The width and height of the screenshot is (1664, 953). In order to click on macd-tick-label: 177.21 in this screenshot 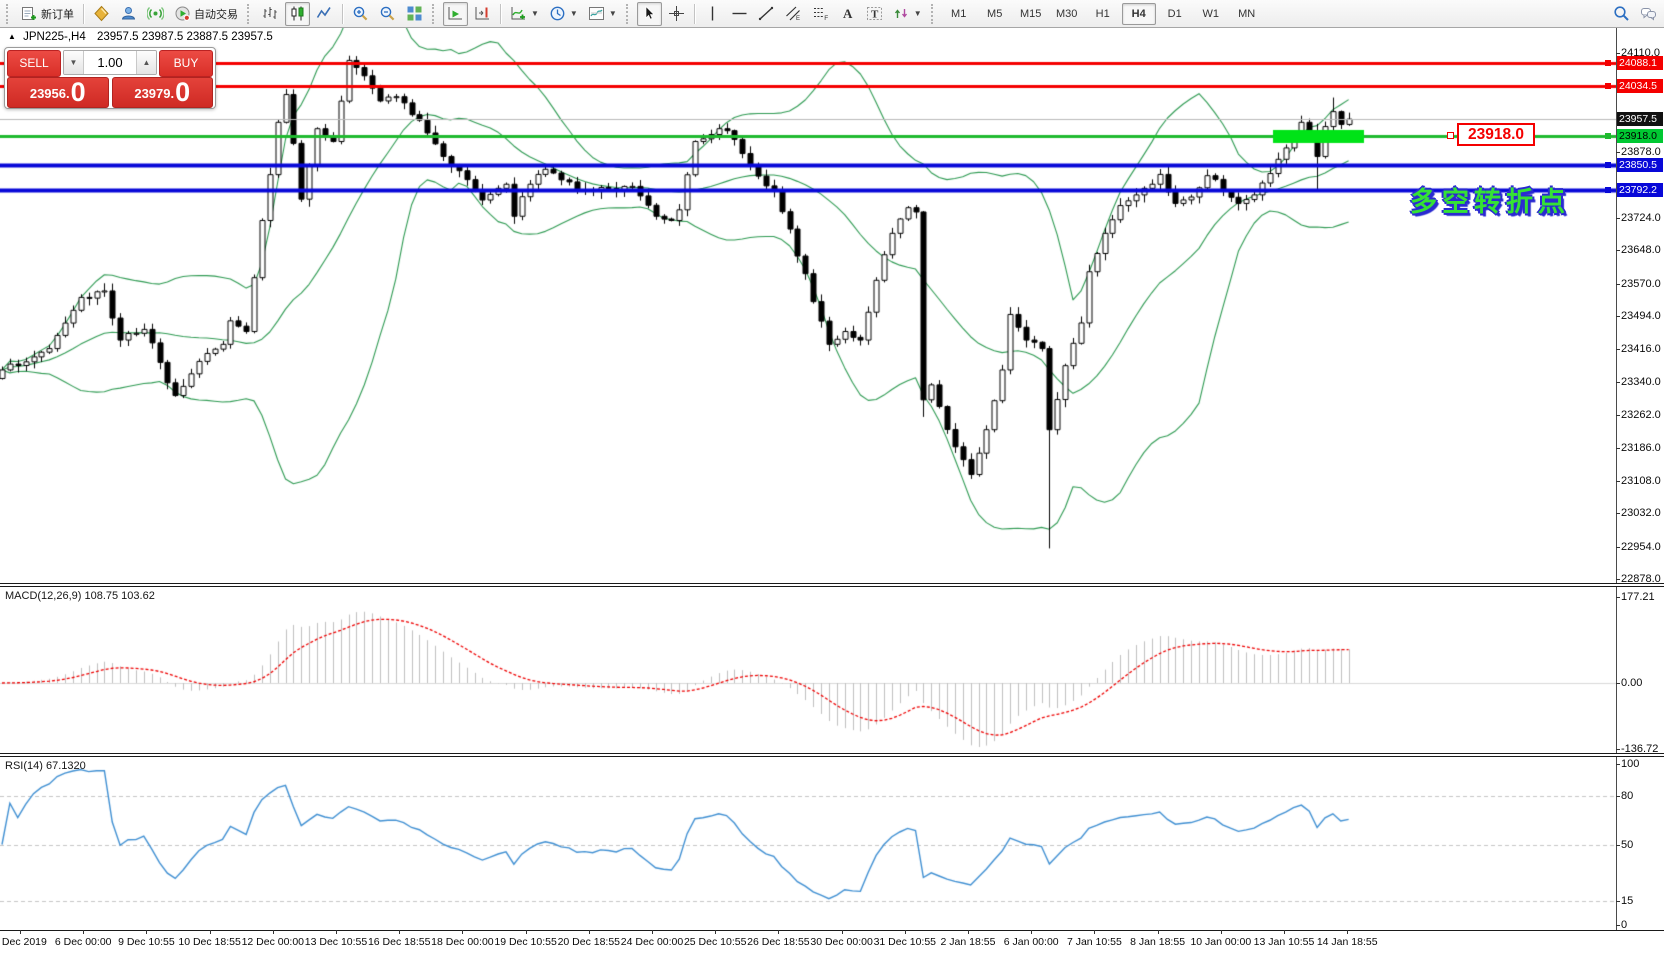, I will do `click(1635, 597)`.